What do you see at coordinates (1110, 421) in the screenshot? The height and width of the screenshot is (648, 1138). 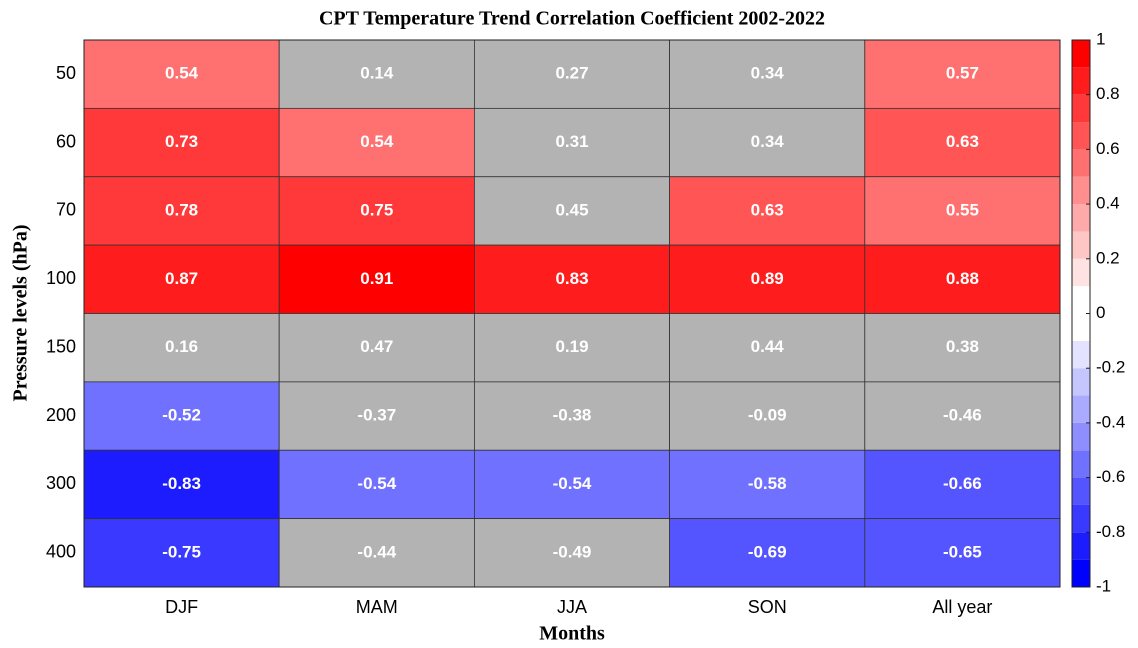 I see `colorbar-tick-label: -0.4` at bounding box center [1110, 421].